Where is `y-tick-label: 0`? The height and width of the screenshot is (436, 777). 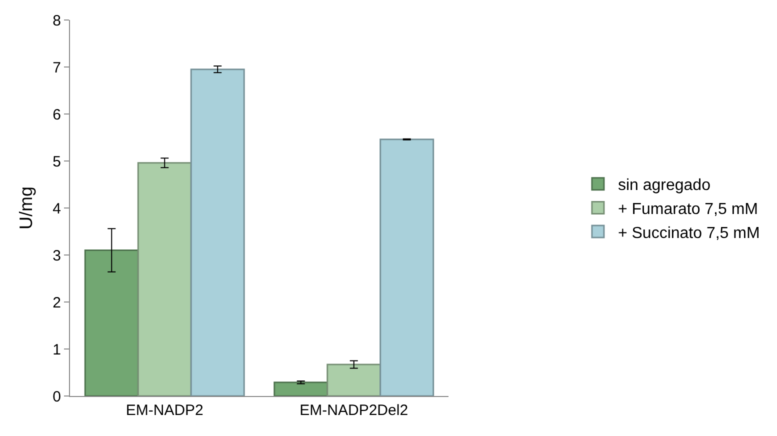 y-tick-label: 0 is located at coordinates (56, 397).